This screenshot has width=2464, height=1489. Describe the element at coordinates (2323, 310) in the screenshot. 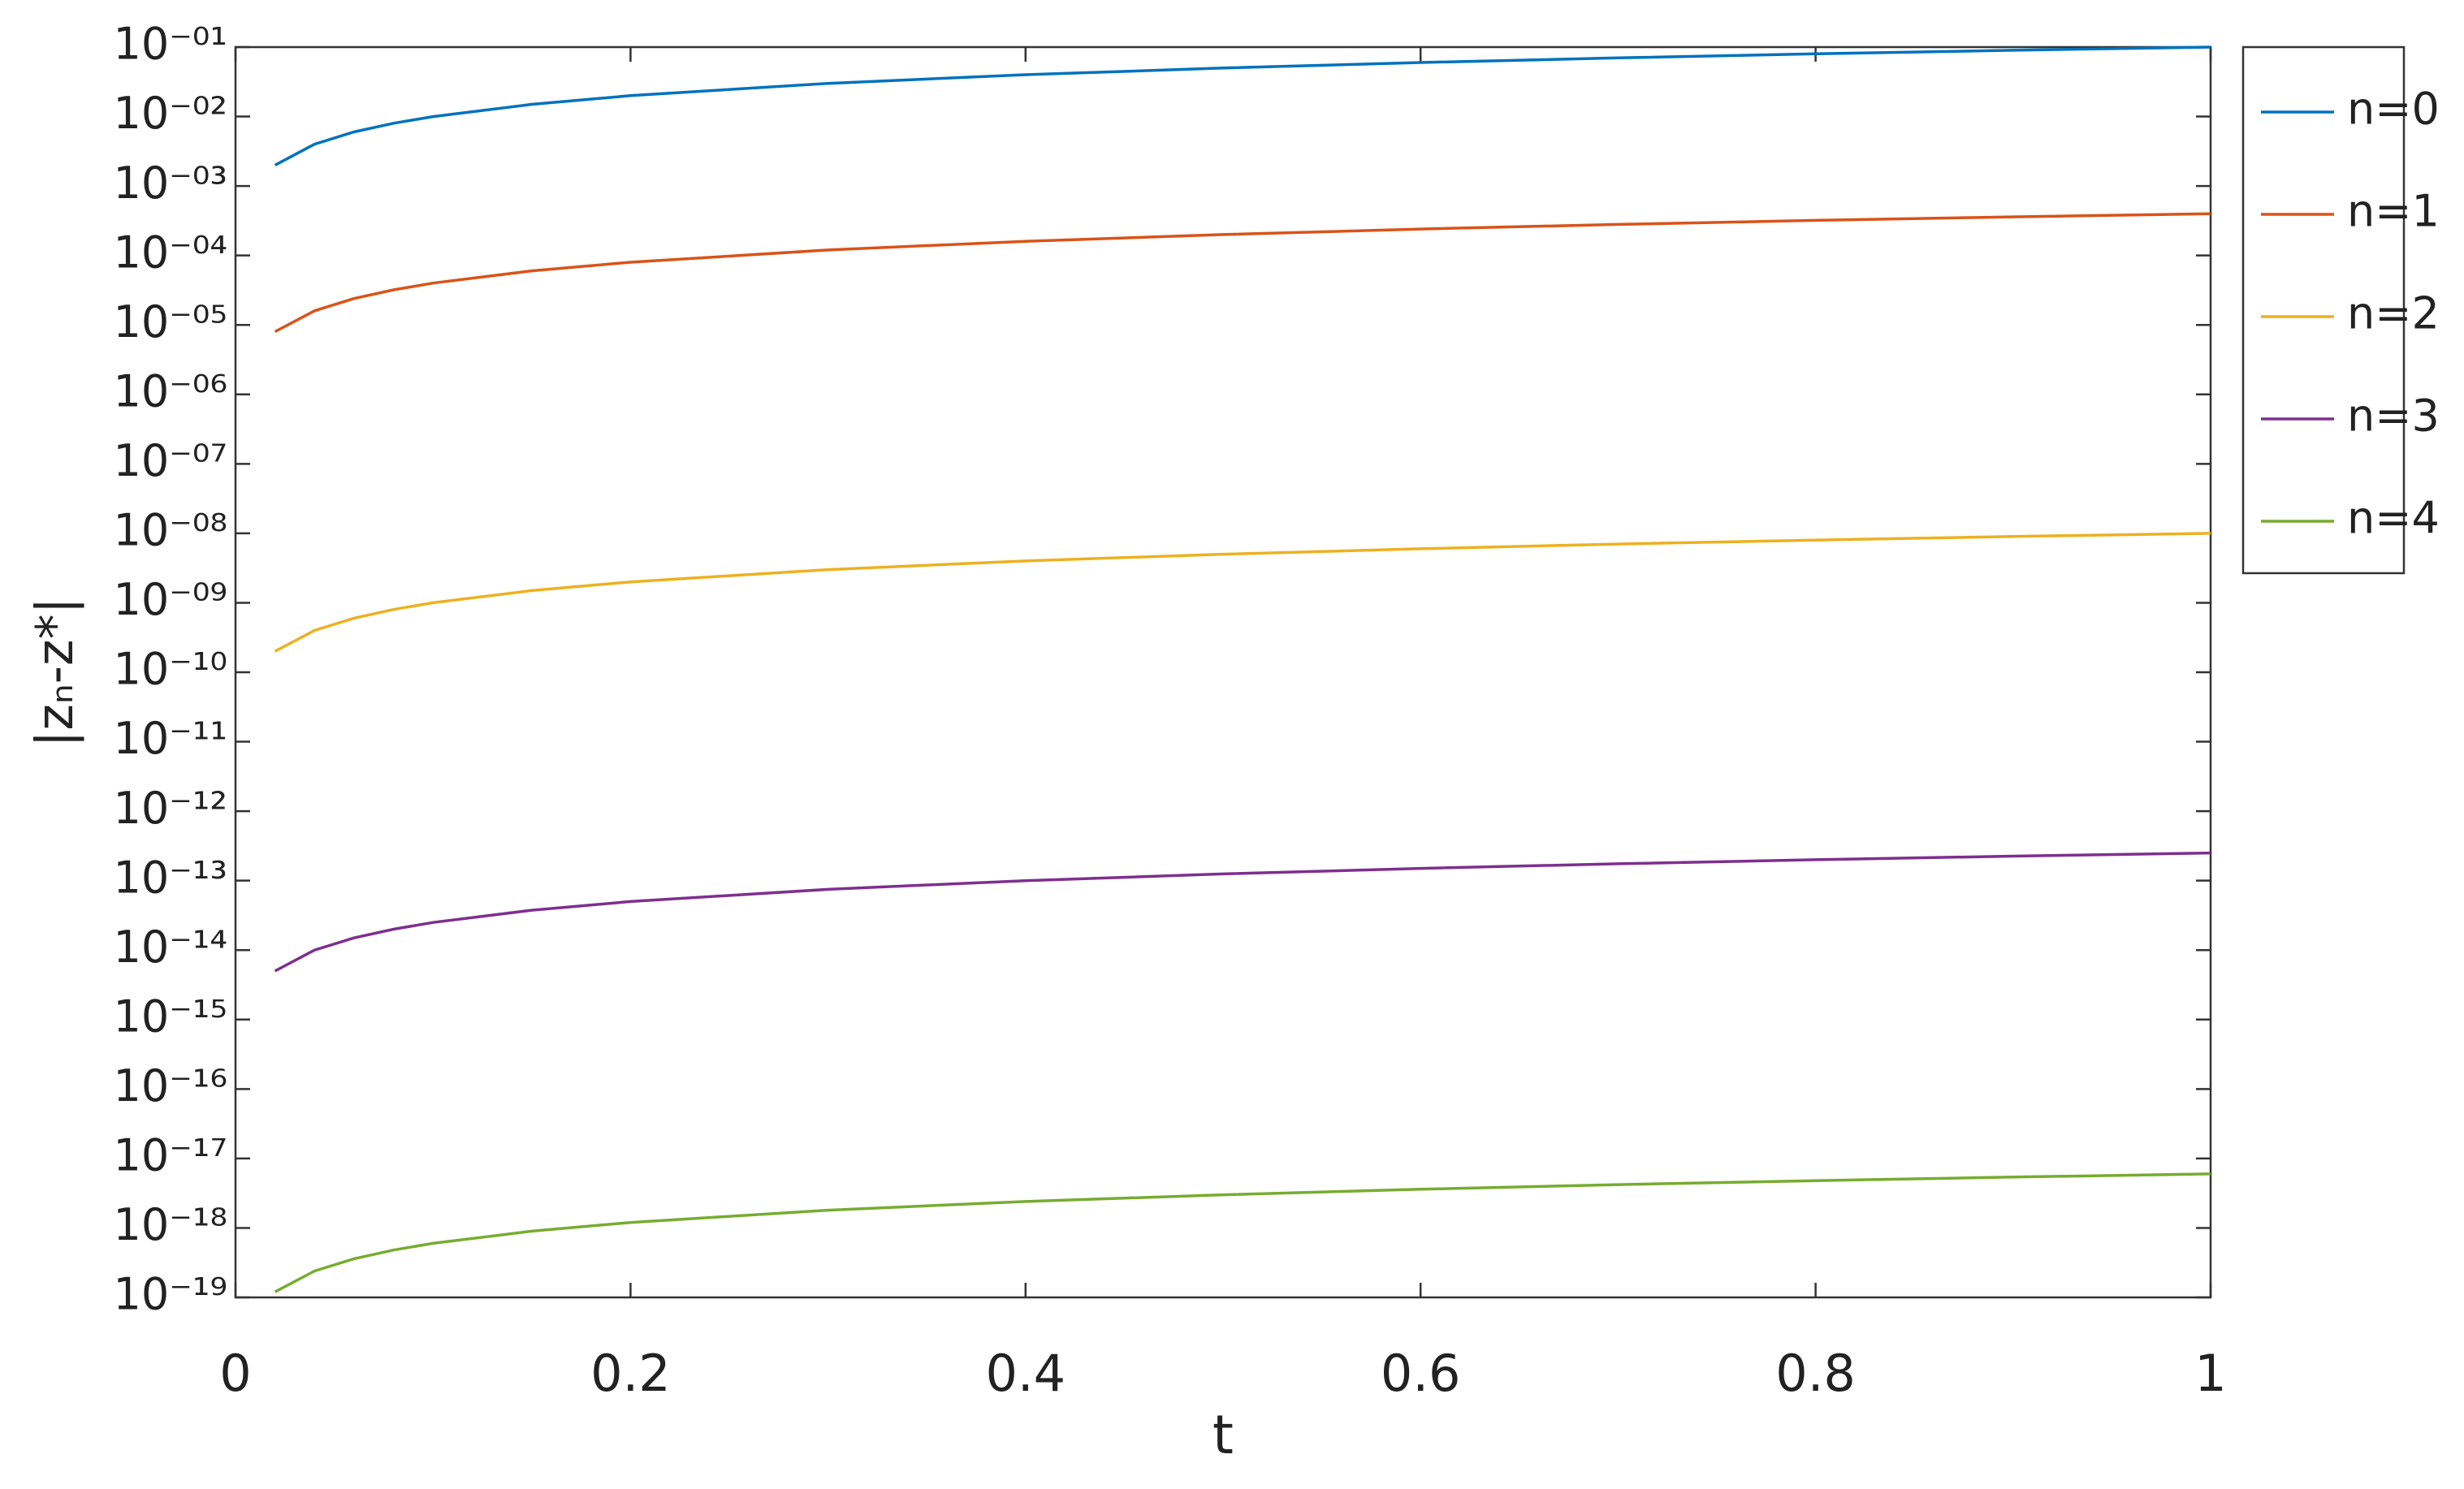

I see `legend-box` at that location.